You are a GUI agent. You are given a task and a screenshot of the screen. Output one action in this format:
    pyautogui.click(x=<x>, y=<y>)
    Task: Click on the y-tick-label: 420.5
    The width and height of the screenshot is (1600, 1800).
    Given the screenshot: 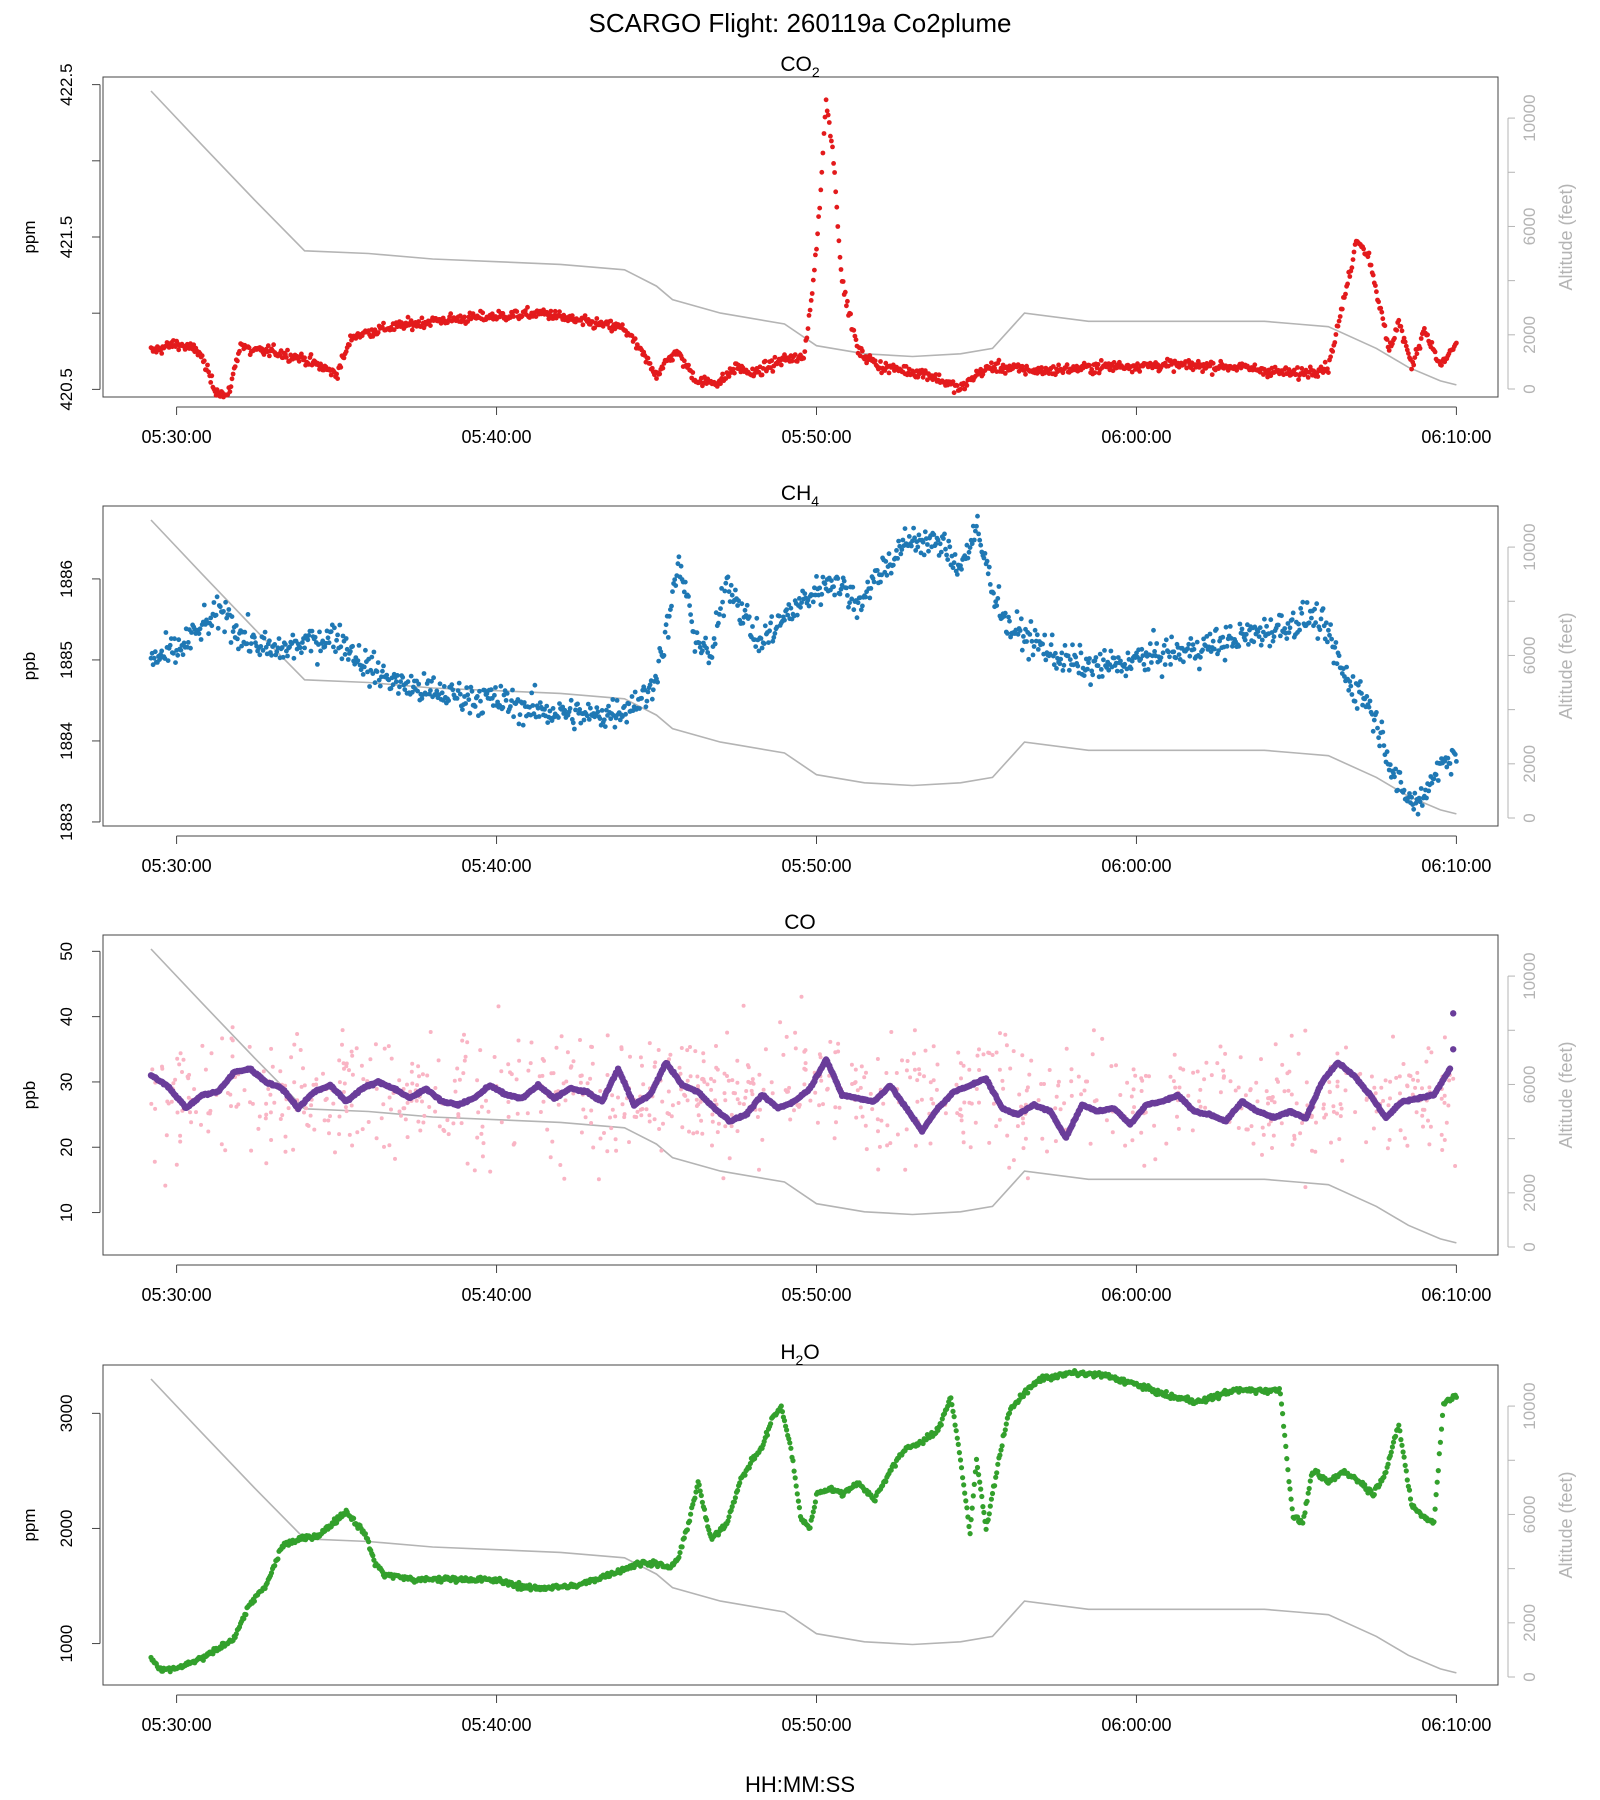 What is the action you would take?
    pyautogui.click(x=66, y=389)
    